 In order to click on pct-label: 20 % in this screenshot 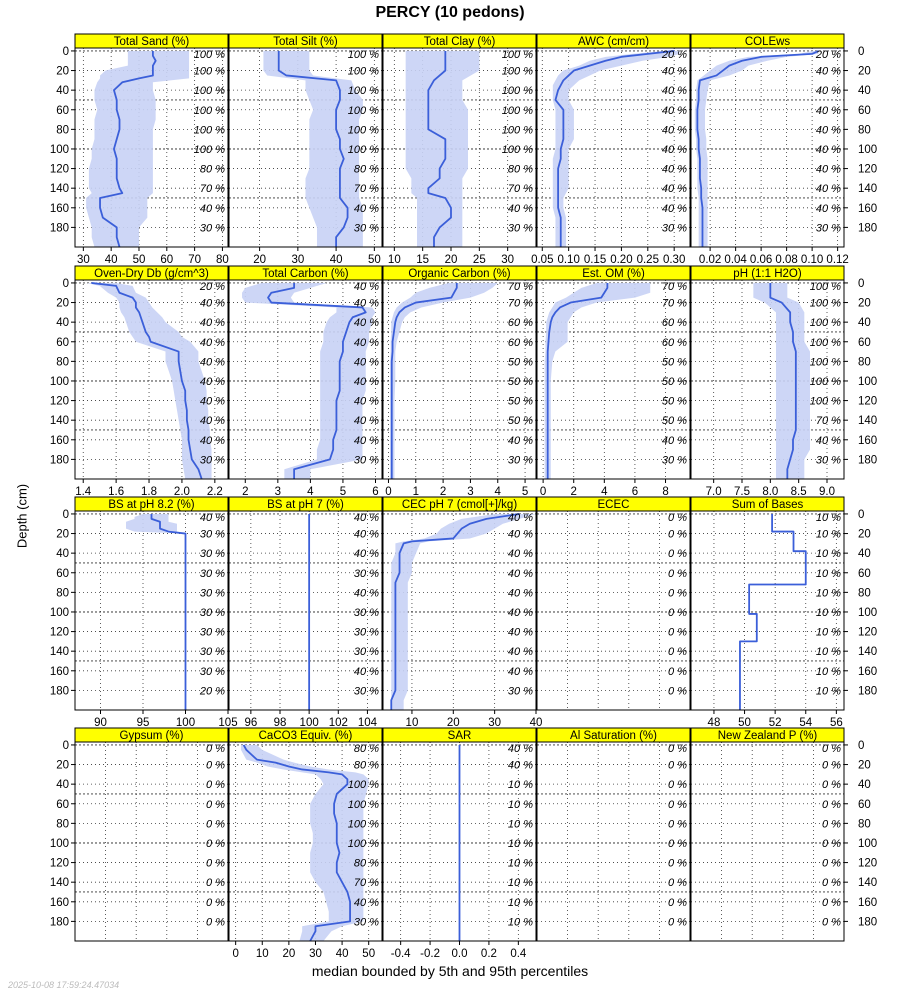, I will do `click(212, 691)`.